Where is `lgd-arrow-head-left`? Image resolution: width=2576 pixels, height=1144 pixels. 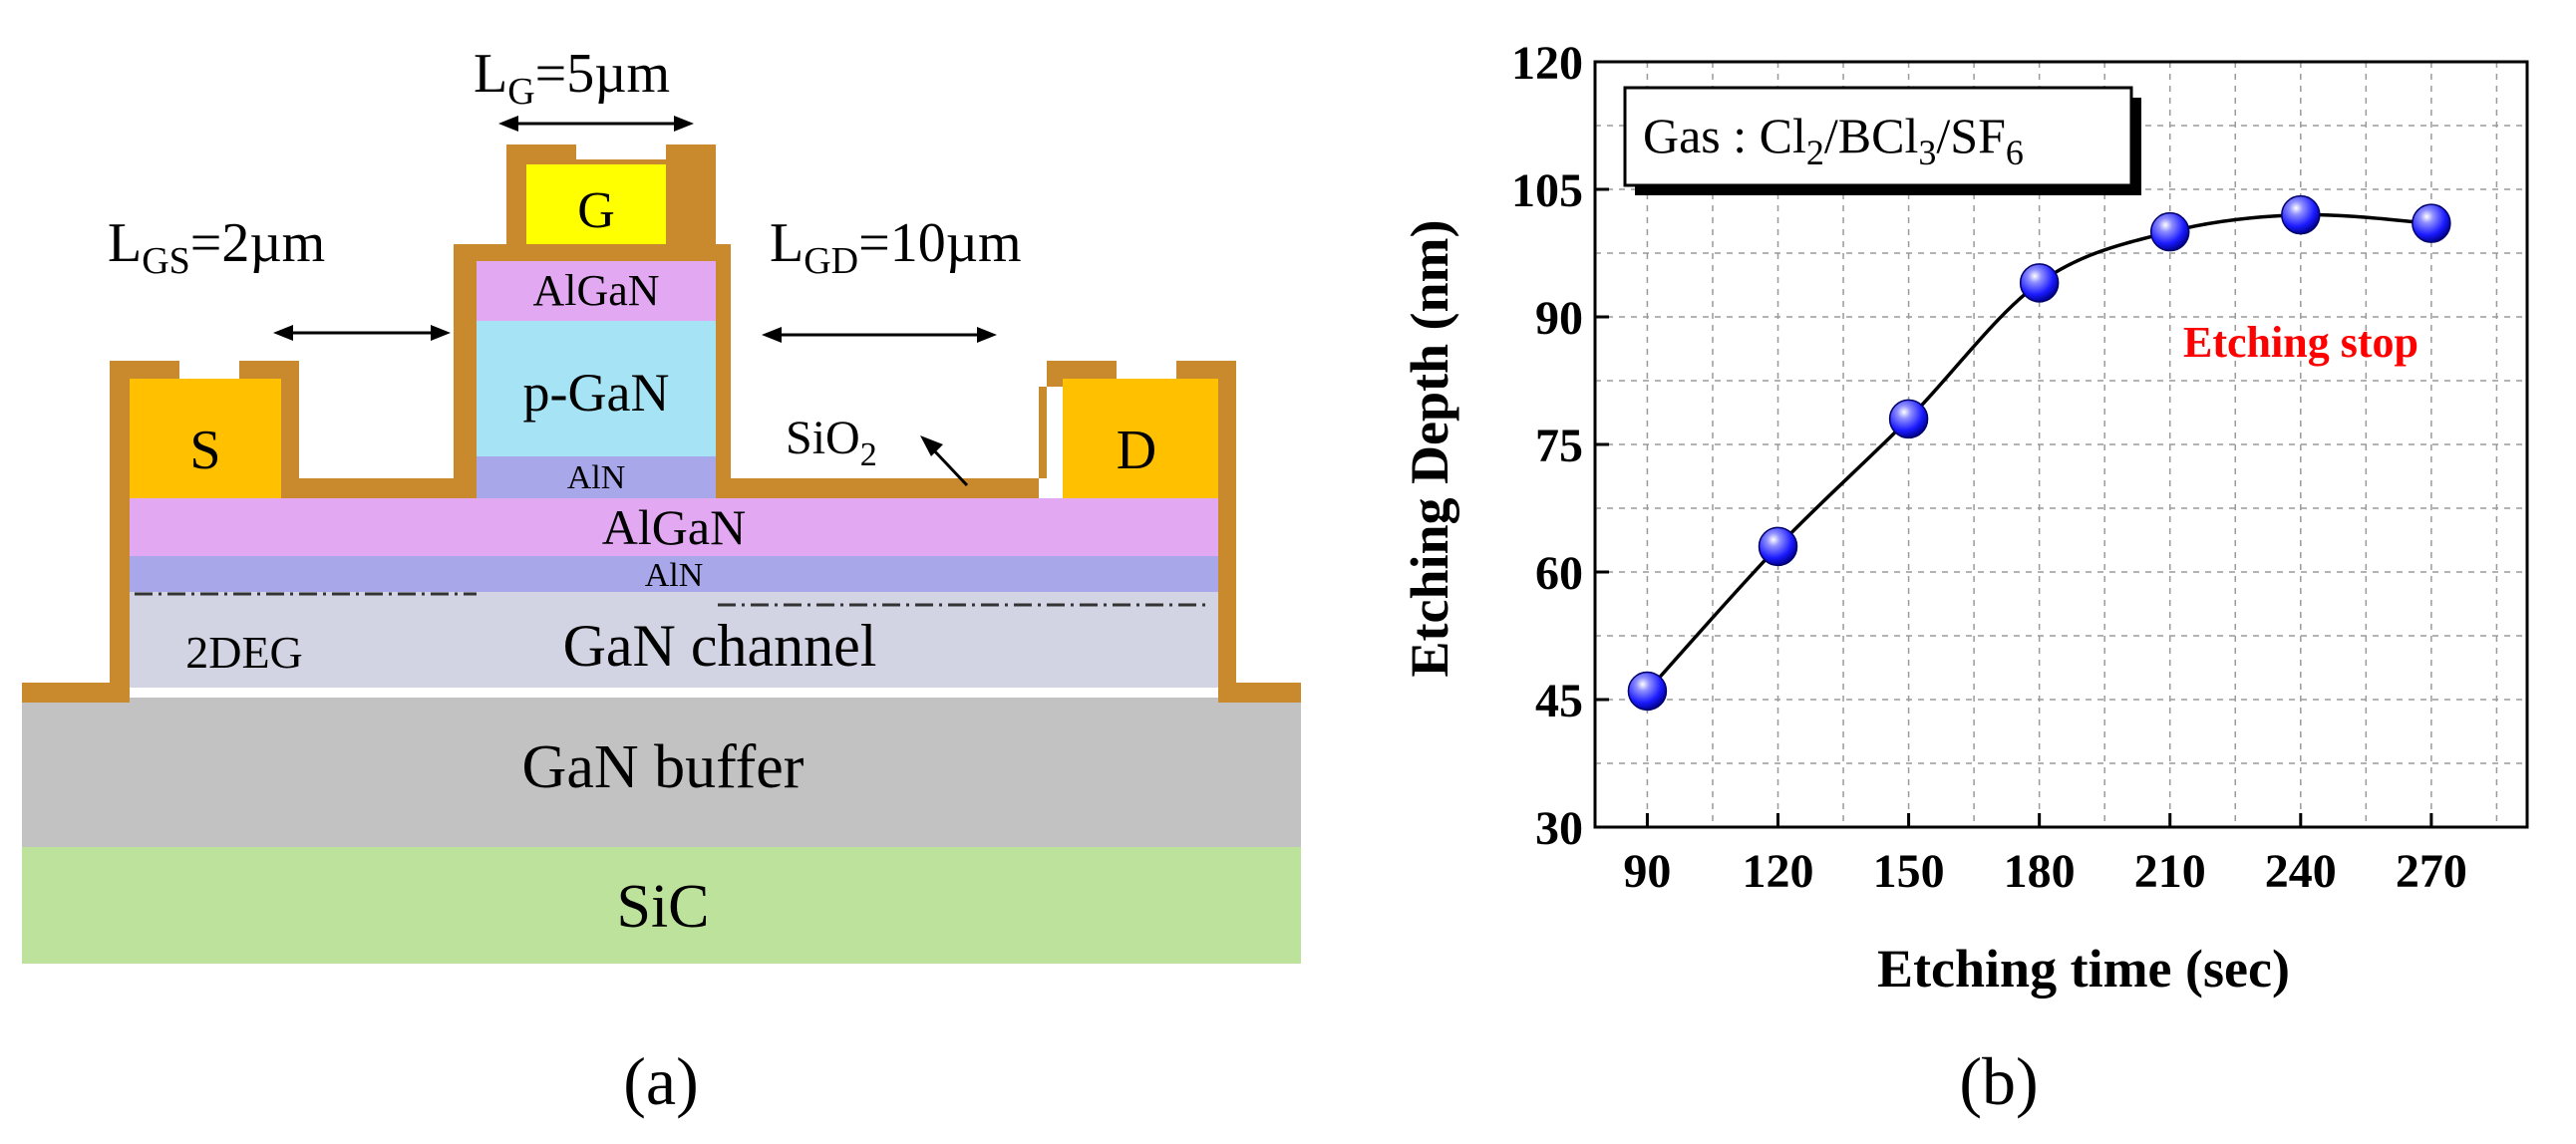
lgd-arrow-head-left is located at coordinates (772, 335).